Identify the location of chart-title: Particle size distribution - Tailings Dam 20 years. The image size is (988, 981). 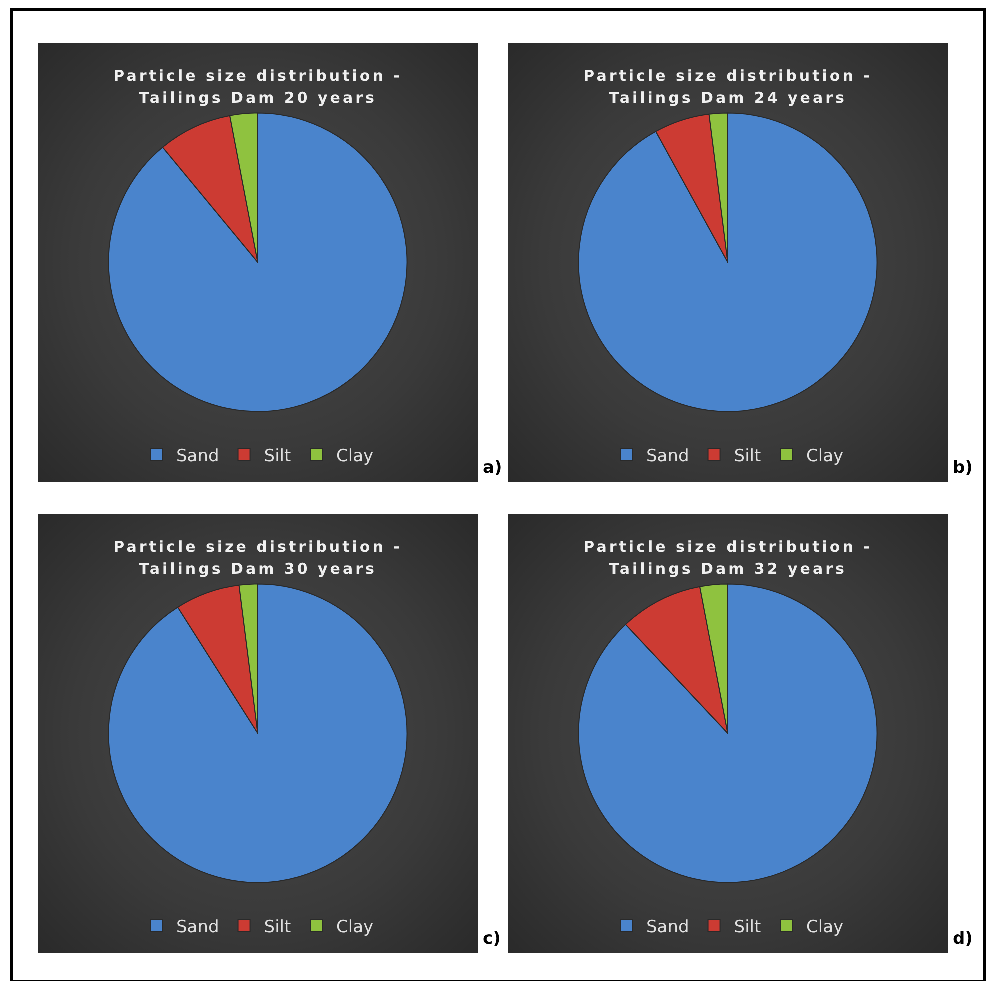
(258, 87).